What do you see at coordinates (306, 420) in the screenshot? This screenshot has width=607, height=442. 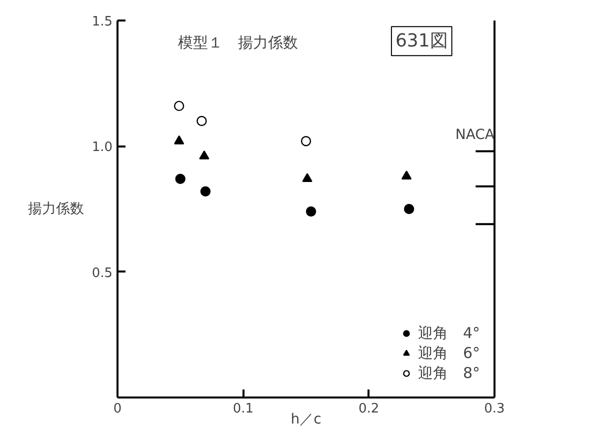 I see `x-axis-title: h／c` at bounding box center [306, 420].